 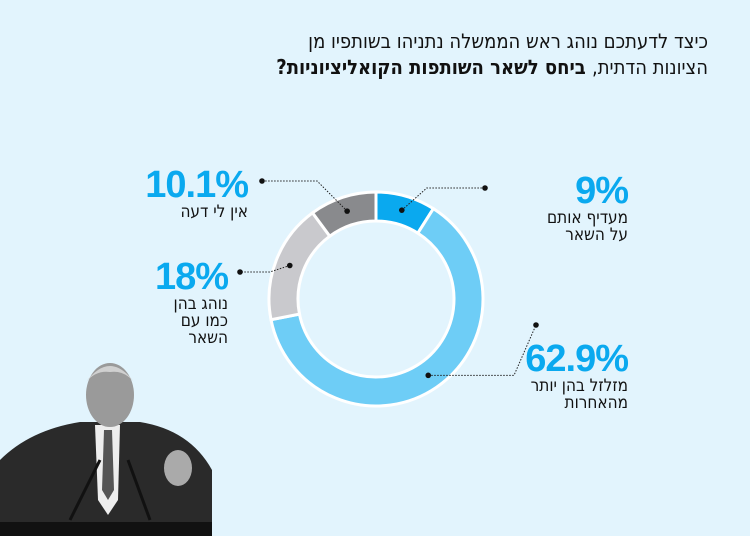 I want to click on label-slice-3: 10.1% אין לי דעה, so click(x=197, y=193).